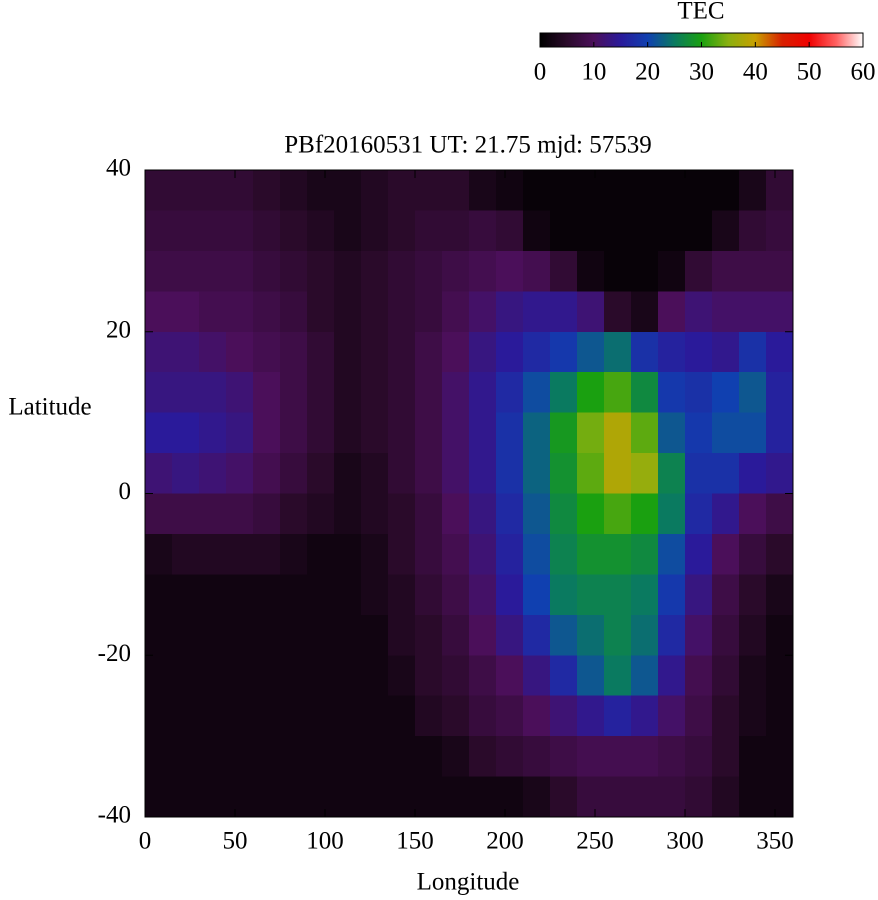 This screenshot has width=878, height=900. I want to click on y-tick-label: 40, so click(118, 168).